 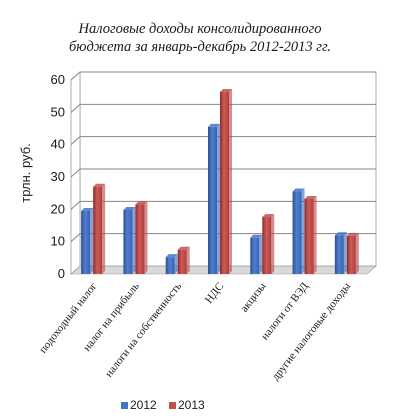 What do you see at coordinates (58, 208) in the screenshot?
I see `y-tick-label: 20` at bounding box center [58, 208].